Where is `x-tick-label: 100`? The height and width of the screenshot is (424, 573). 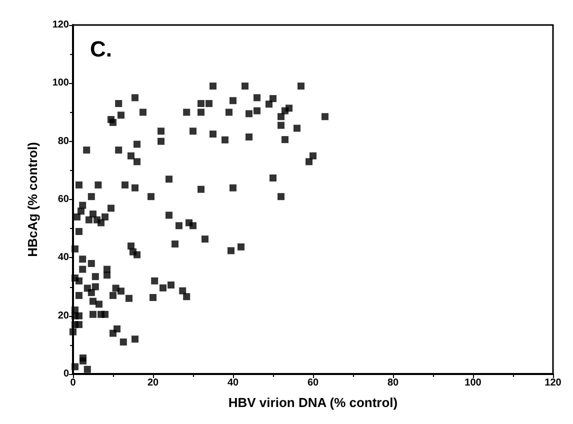 x-tick-label: 100 is located at coordinates (473, 383).